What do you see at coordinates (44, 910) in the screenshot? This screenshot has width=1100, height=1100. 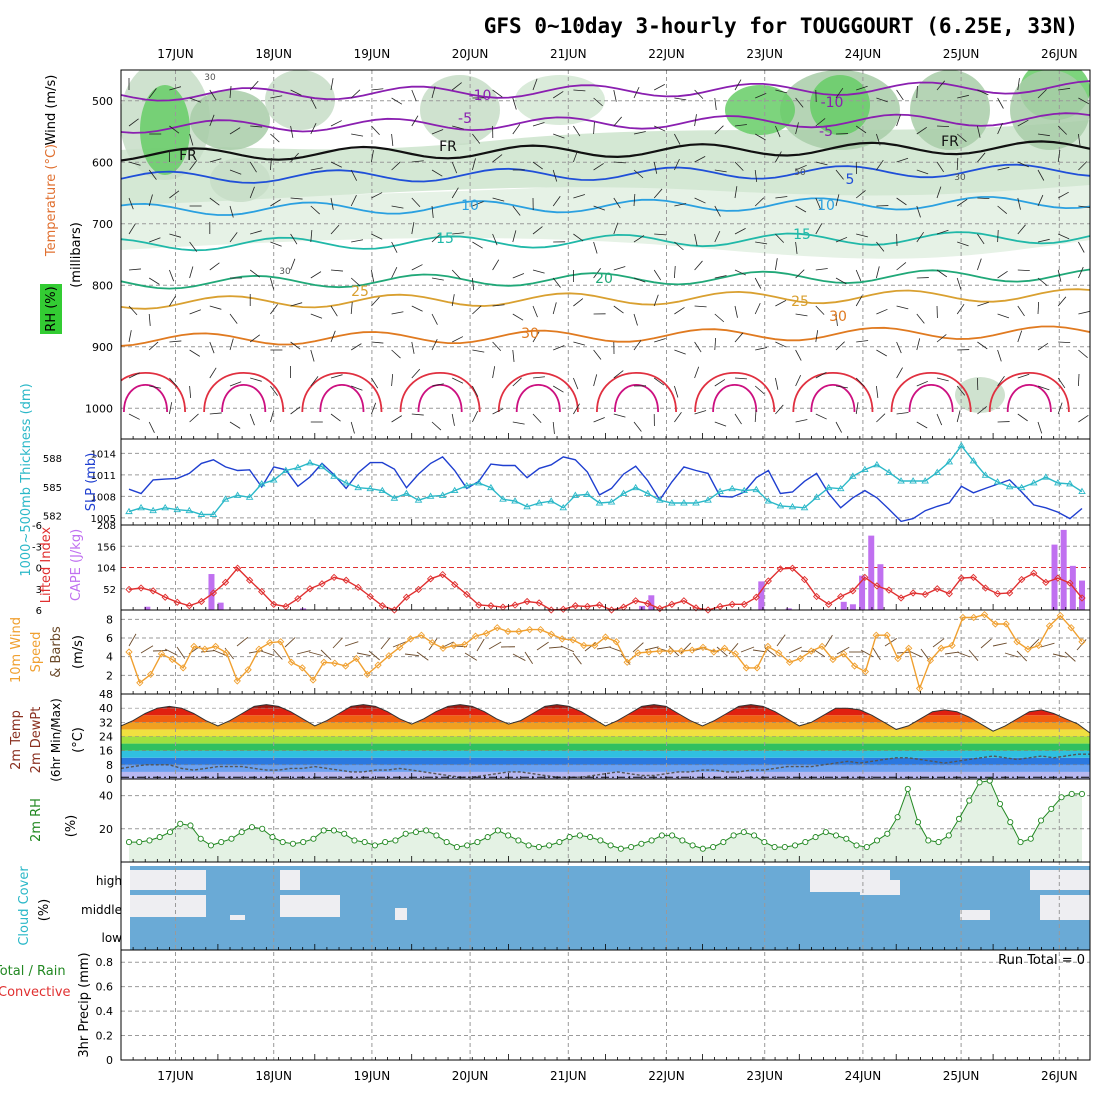 I see `cloud-unit-label: (%)` at bounding box center [44, 910].